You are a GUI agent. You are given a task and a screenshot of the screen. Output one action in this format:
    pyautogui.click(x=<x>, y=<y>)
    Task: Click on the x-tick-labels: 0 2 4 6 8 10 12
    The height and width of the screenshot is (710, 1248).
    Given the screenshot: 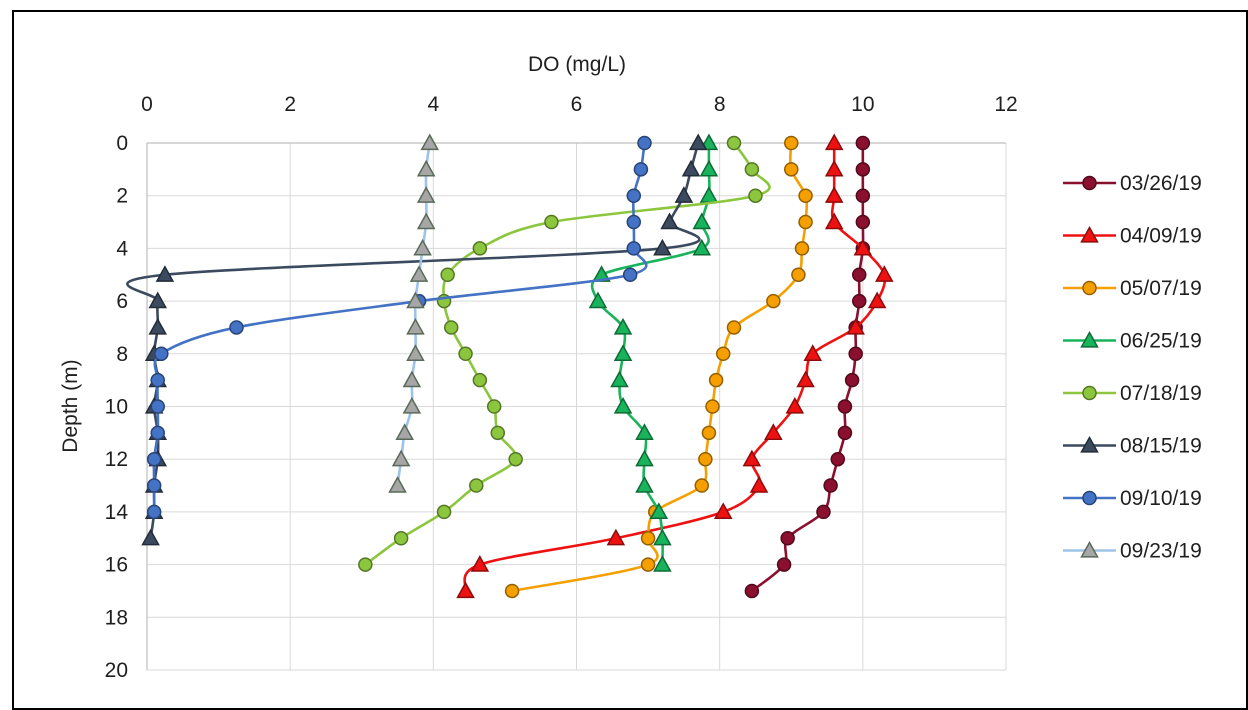 What is the action you would take?
    pyautogui.click(x=579, y=104)
    